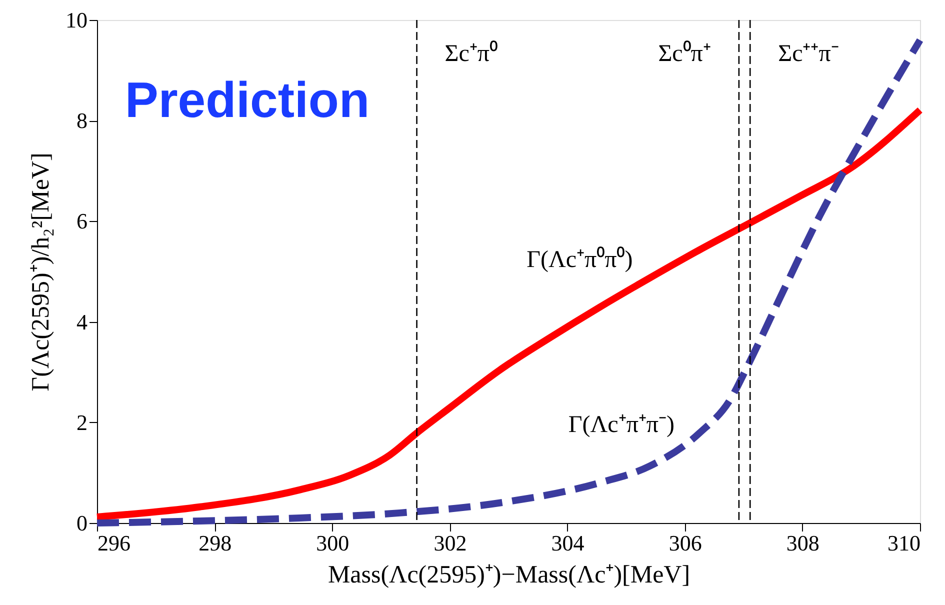 This screenshot has width=945, height=605. Describe the element at coordinates (82, 422) in the screenshot. I see `y-tick-label: 2` at that location.